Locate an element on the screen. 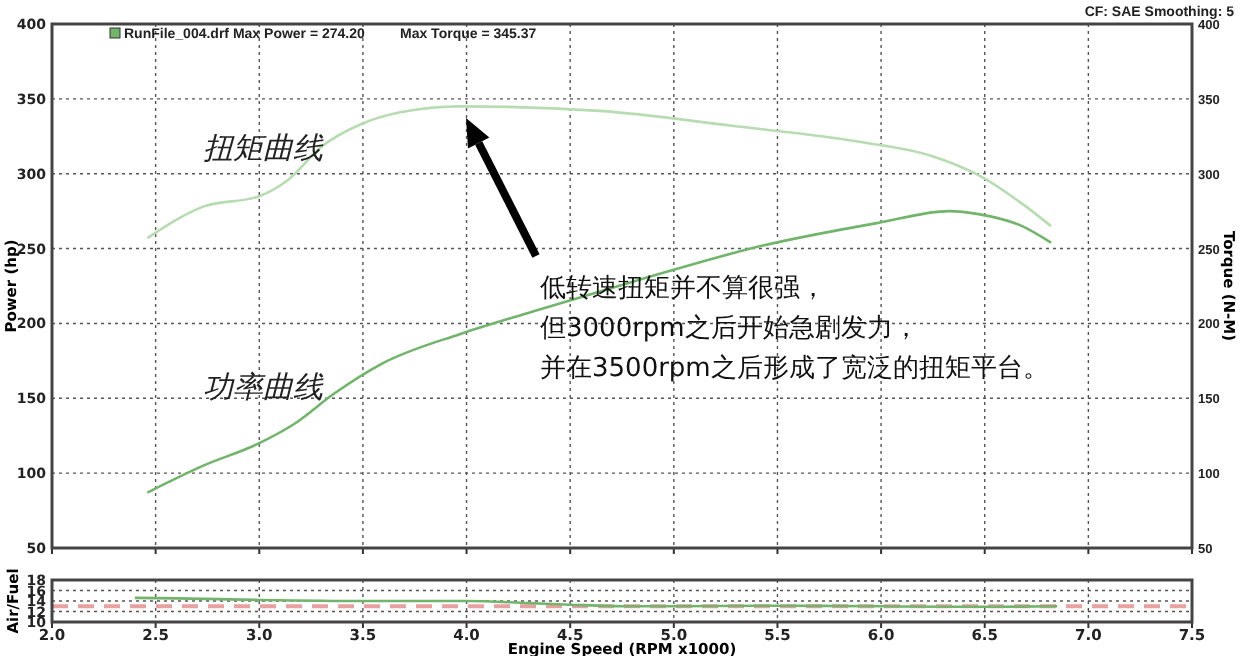  series-label: 扭矩曲线 is located at coordinates (264, 148).